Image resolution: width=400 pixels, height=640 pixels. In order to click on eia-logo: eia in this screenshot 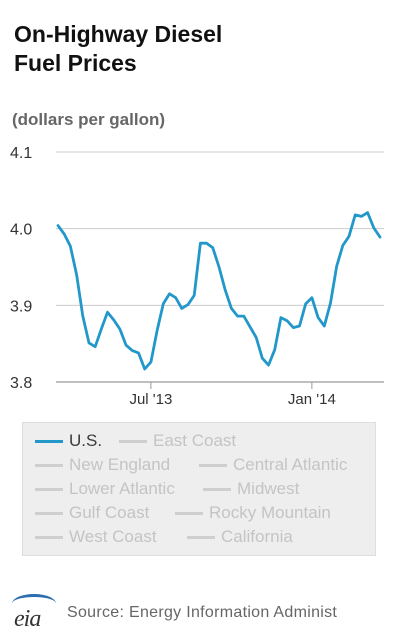, I will do `click(36, 613)`.